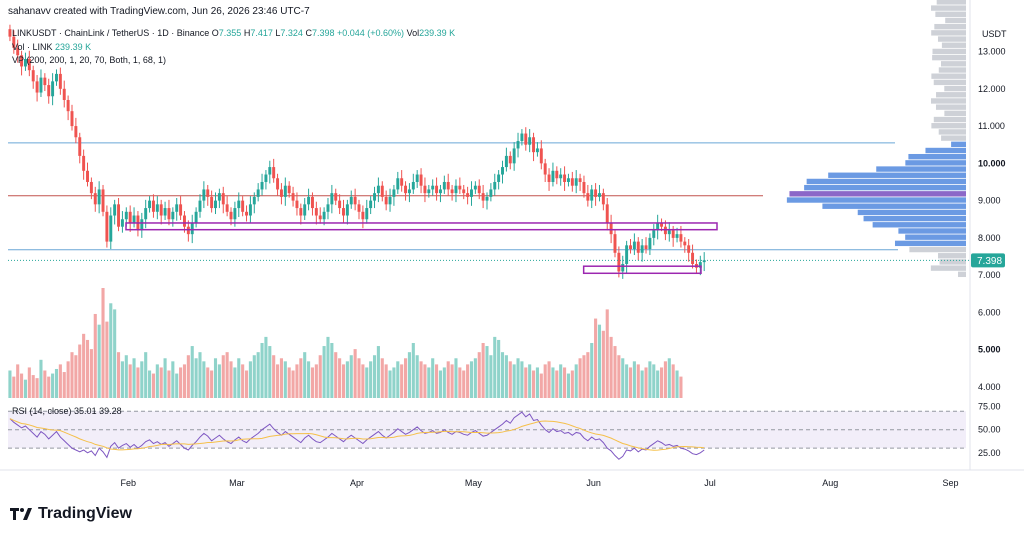 Image resolution: width=1024 pixels, height=537 pixels. Describe the element at coordinates (323, 33) in the screenshot. I see `close-value: 7.398` at that location.